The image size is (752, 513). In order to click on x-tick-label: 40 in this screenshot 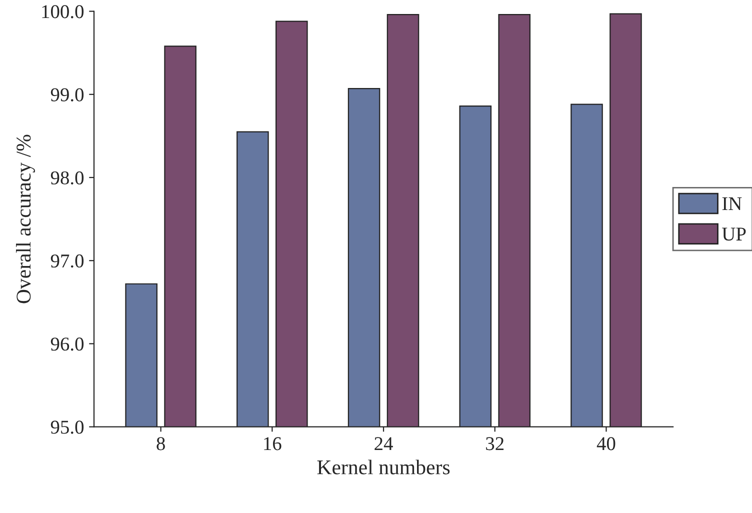, I will do `click(606, 443)`.